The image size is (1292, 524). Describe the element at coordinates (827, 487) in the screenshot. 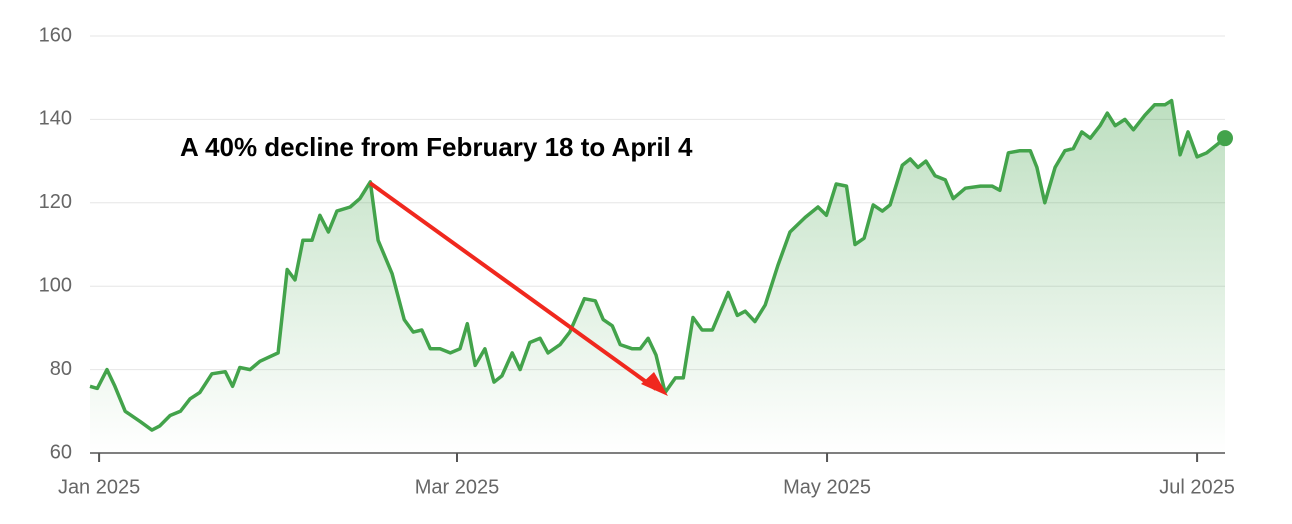

I see `x-tick-label: May 2025` at that location.